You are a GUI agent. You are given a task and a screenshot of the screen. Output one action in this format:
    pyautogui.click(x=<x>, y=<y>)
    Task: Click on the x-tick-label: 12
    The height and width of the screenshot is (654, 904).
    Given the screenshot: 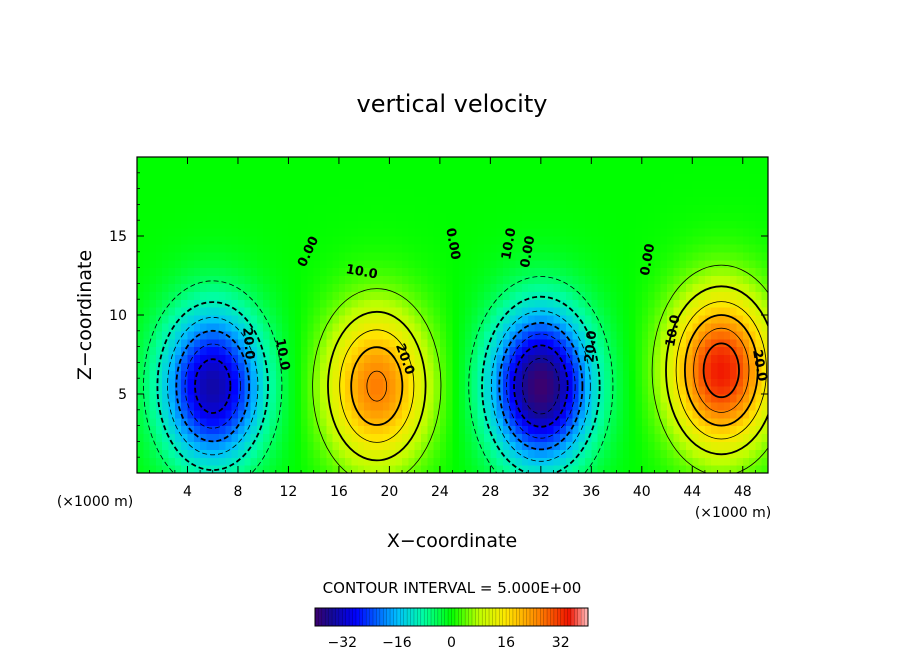 What is the action you would take?
    pyautogui.click(x=289, y=492)
    